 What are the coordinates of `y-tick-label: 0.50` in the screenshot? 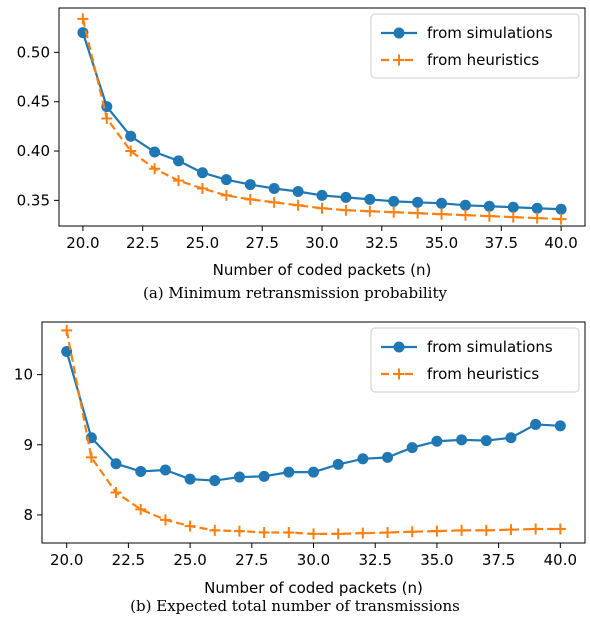 It's located at (33, 52).